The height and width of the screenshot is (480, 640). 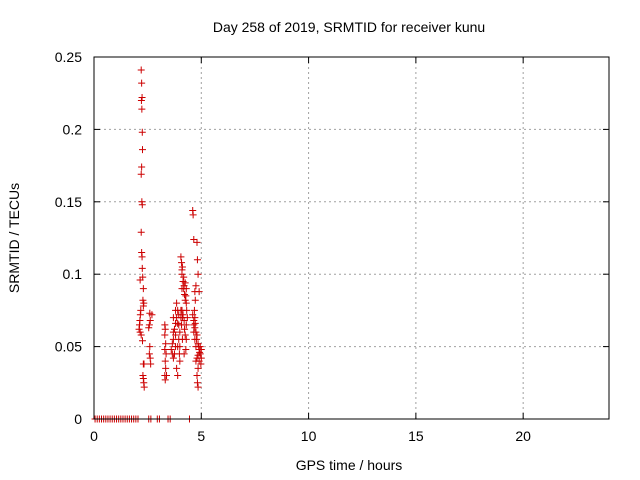 What do you see at coordinates (14, 238) in the screenshot?
I see `y-axis-label: SRMTID / TECUs` at bounding box center [14, 238].